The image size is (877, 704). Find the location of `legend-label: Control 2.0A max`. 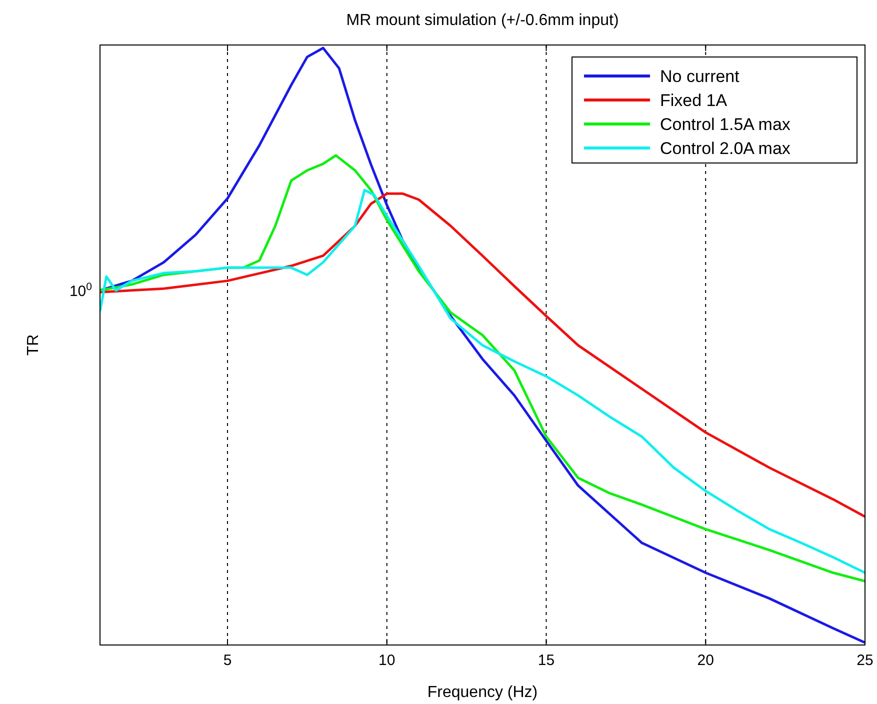

legend-label: Control 2.0A max is located at coordinates (725, 148).